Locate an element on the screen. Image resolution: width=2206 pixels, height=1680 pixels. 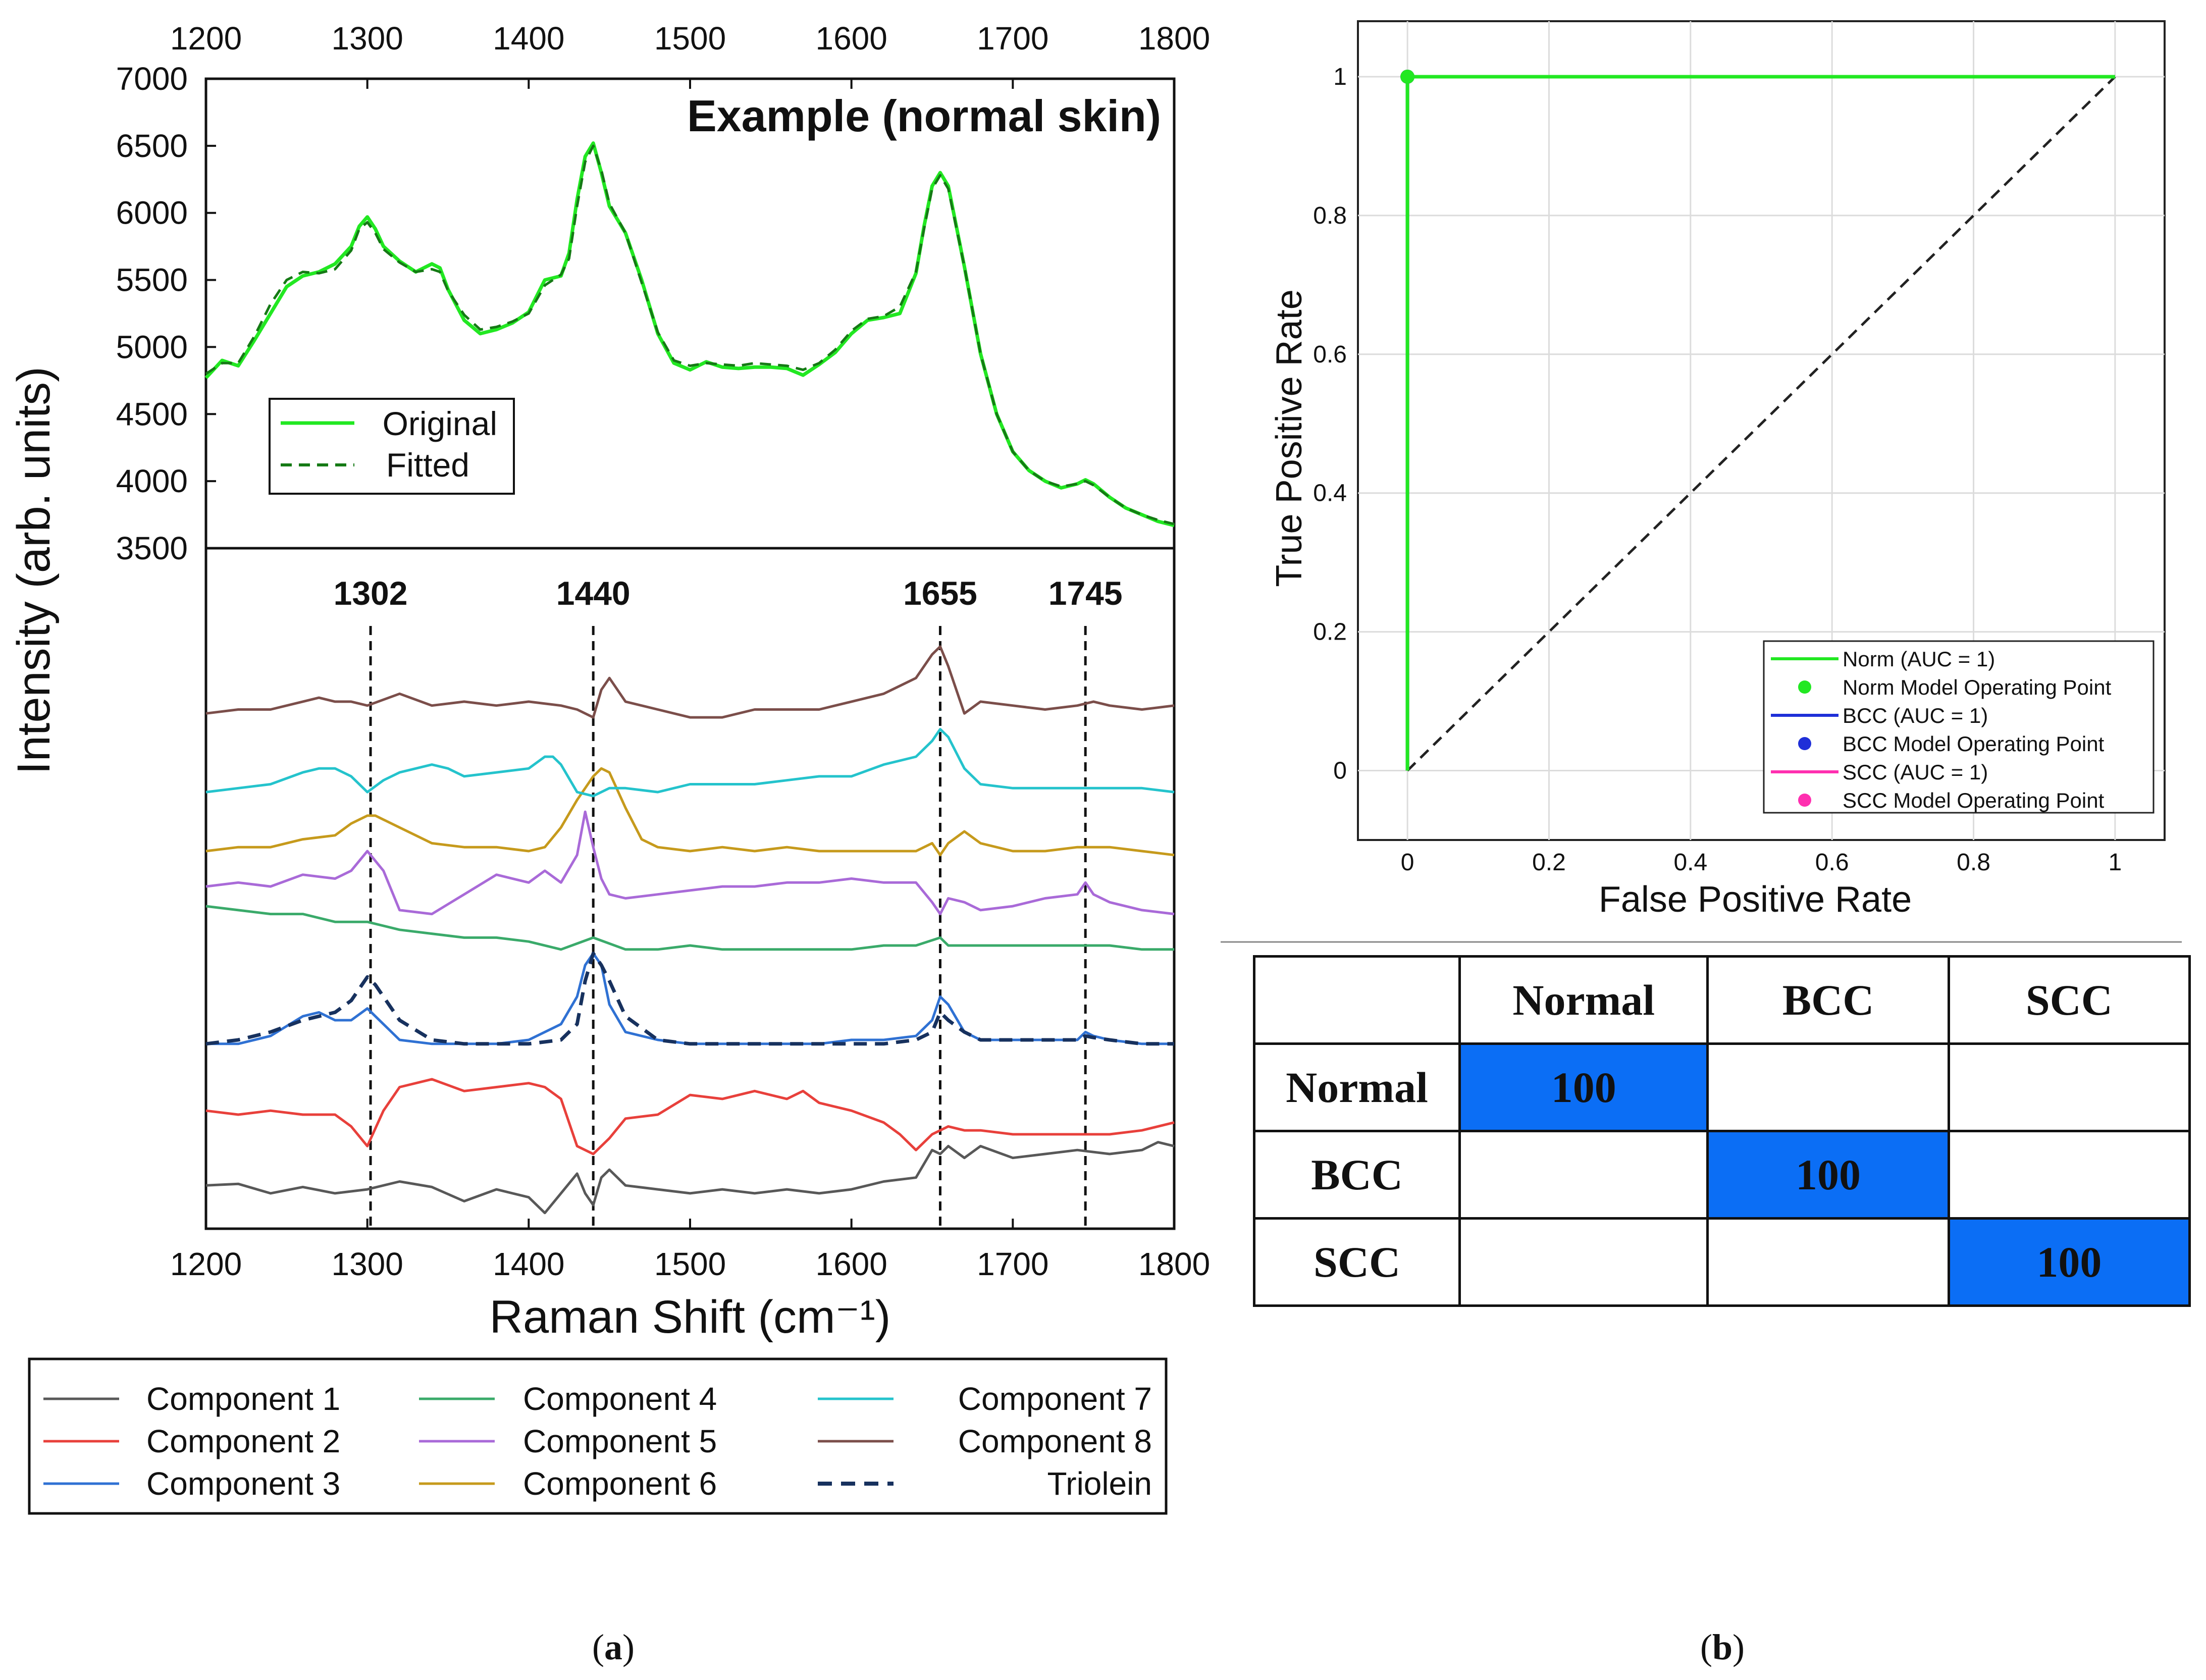
caption-b: (b) is located at coordinates (1722, 1647).